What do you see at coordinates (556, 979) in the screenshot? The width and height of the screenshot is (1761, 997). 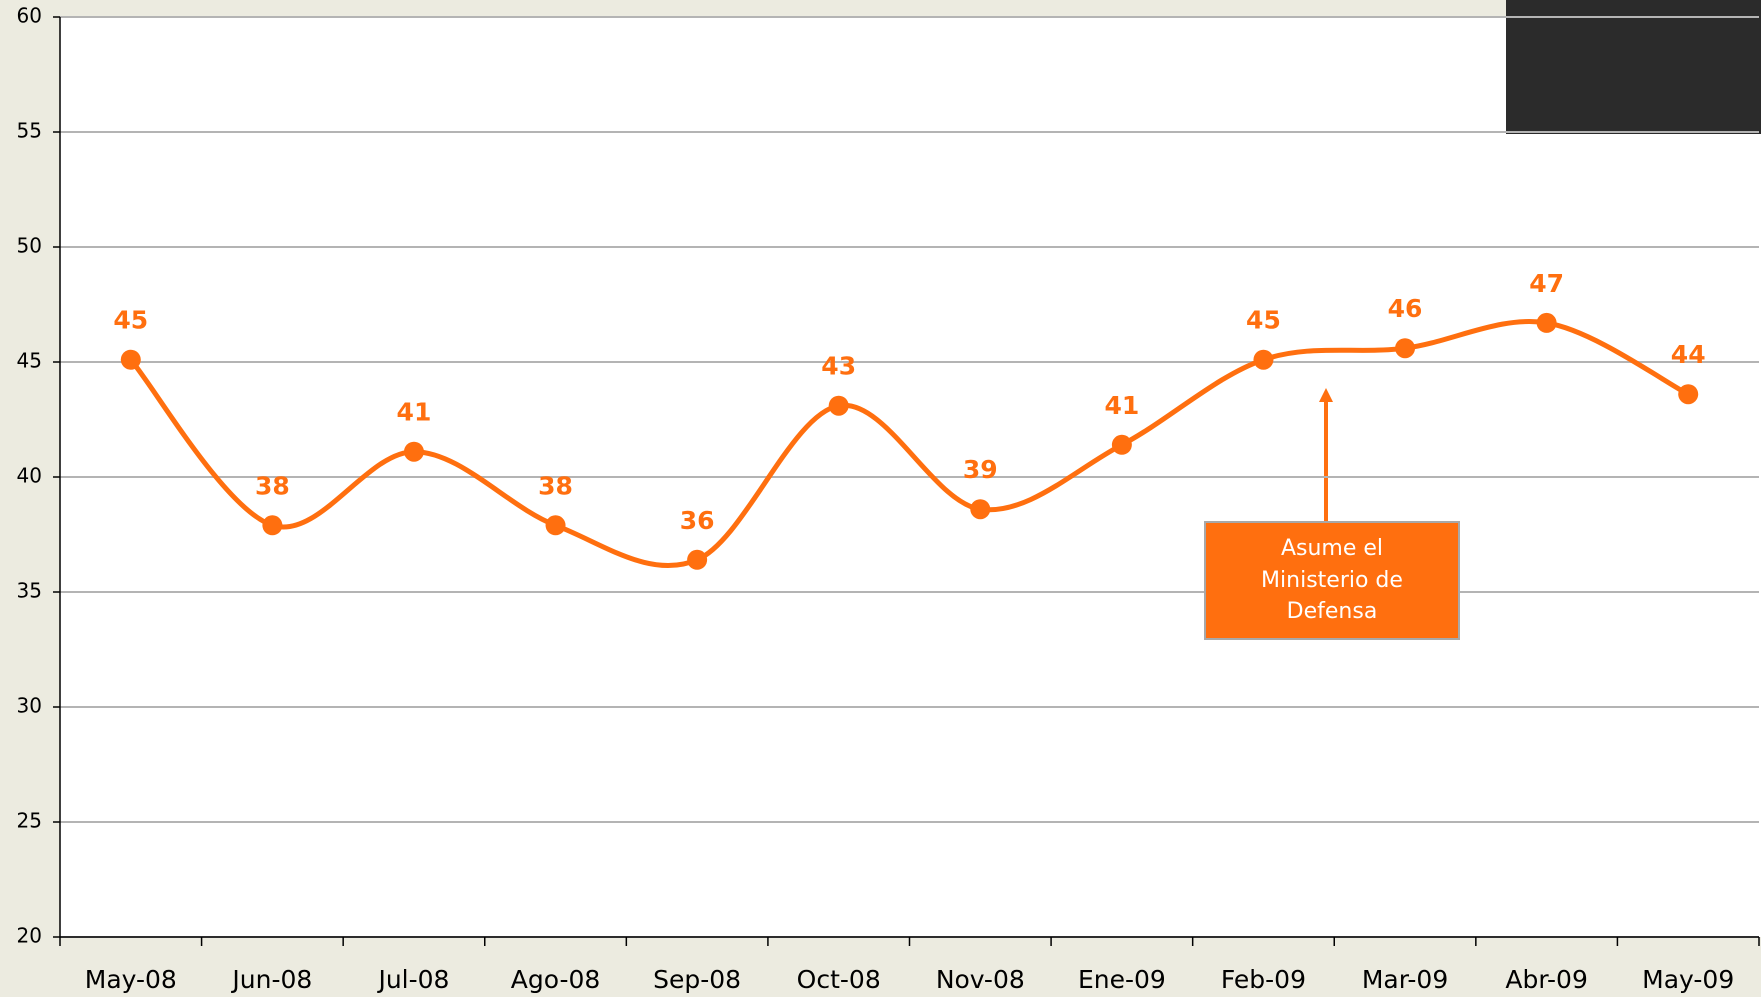 I see `x-tick-label: Ago-08` at bounding box center [556, 979].